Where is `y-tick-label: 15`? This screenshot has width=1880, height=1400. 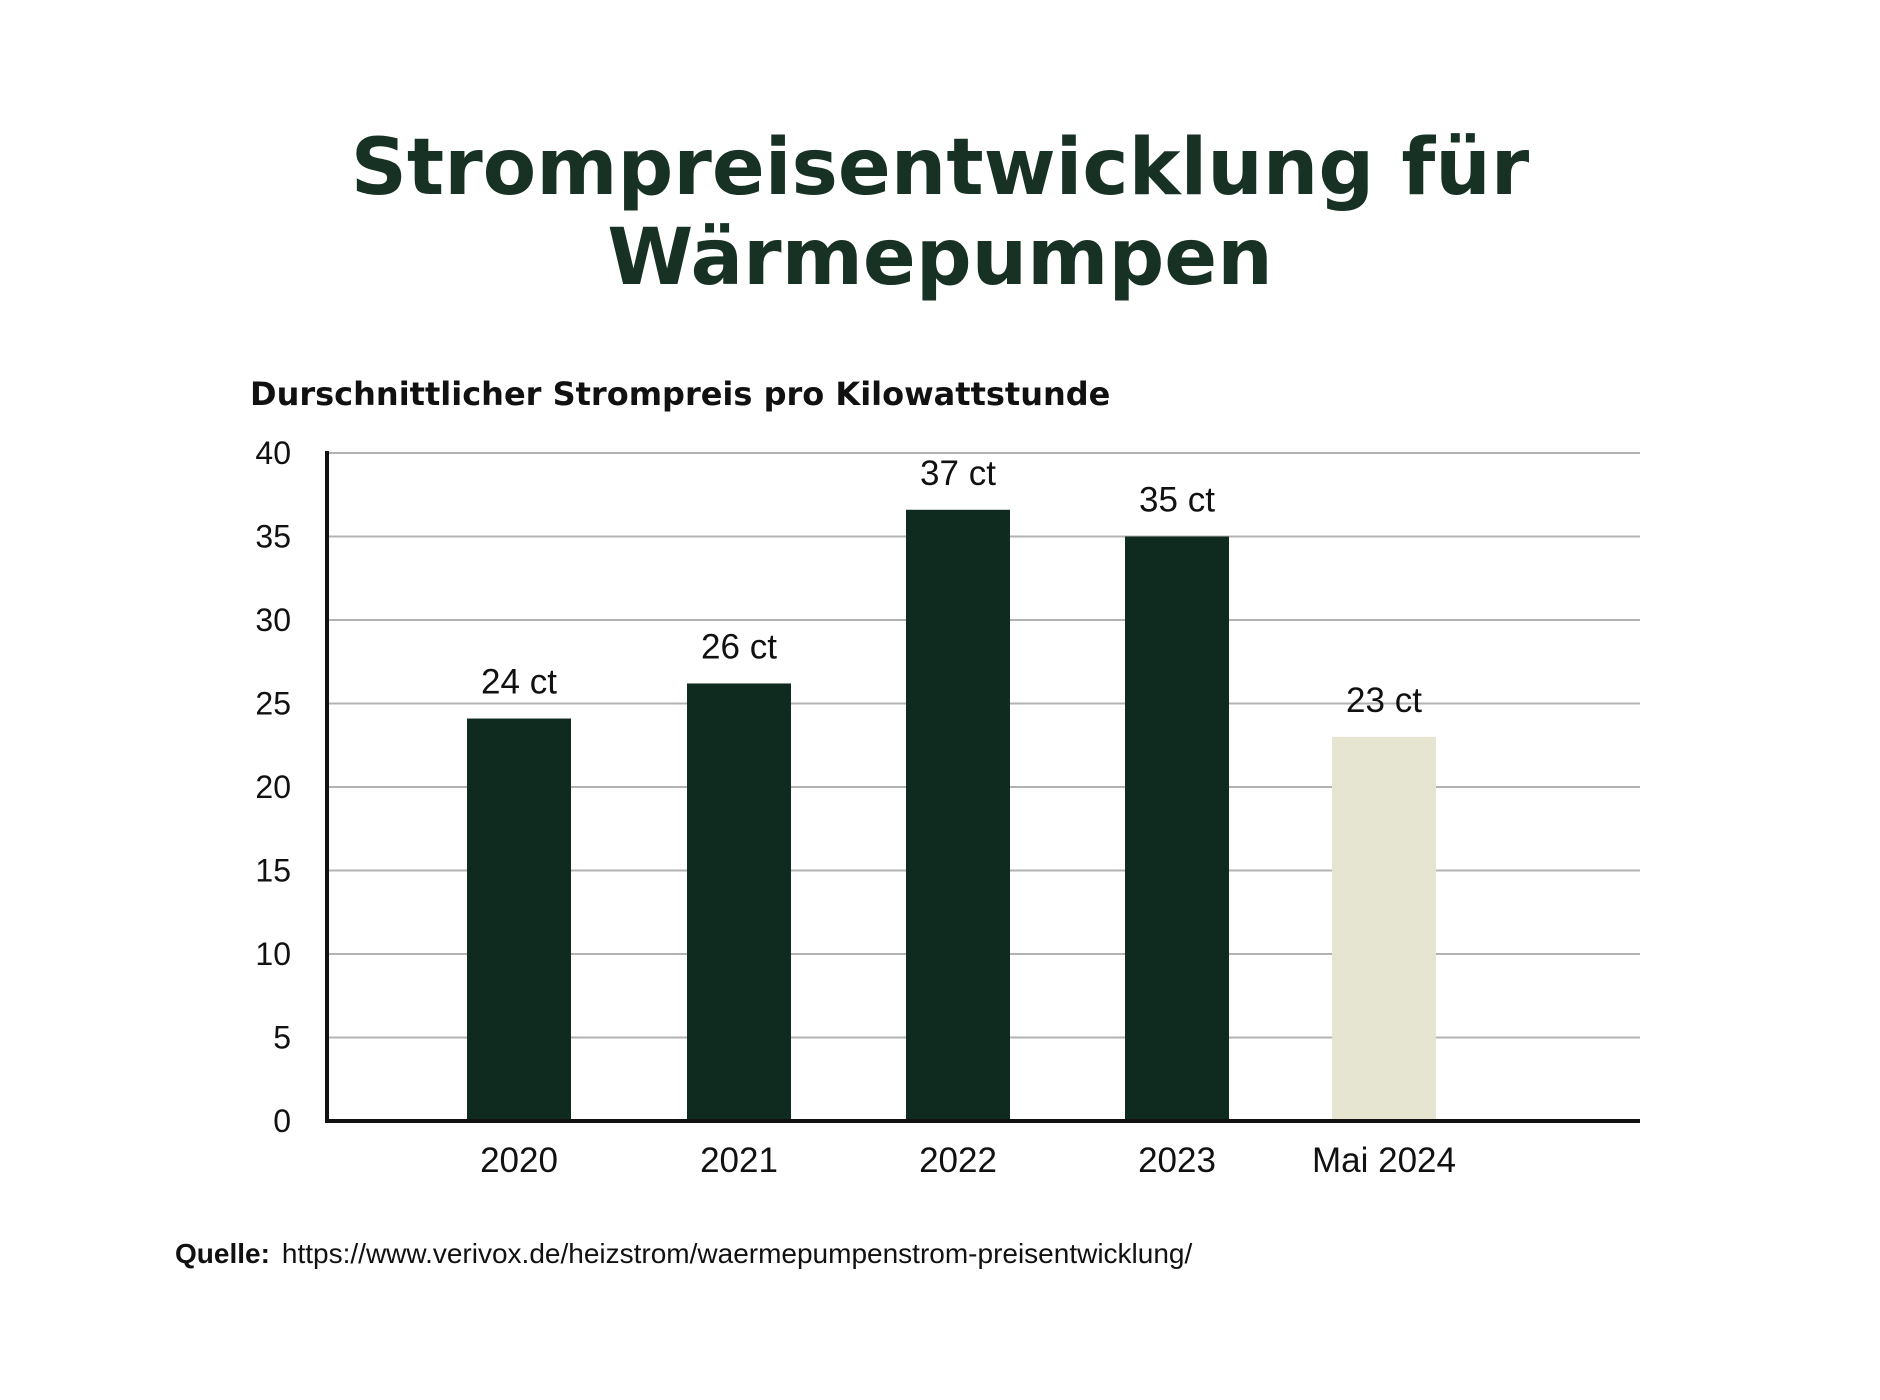
y-tick-label: 15 is located at coordinates (273, 871).